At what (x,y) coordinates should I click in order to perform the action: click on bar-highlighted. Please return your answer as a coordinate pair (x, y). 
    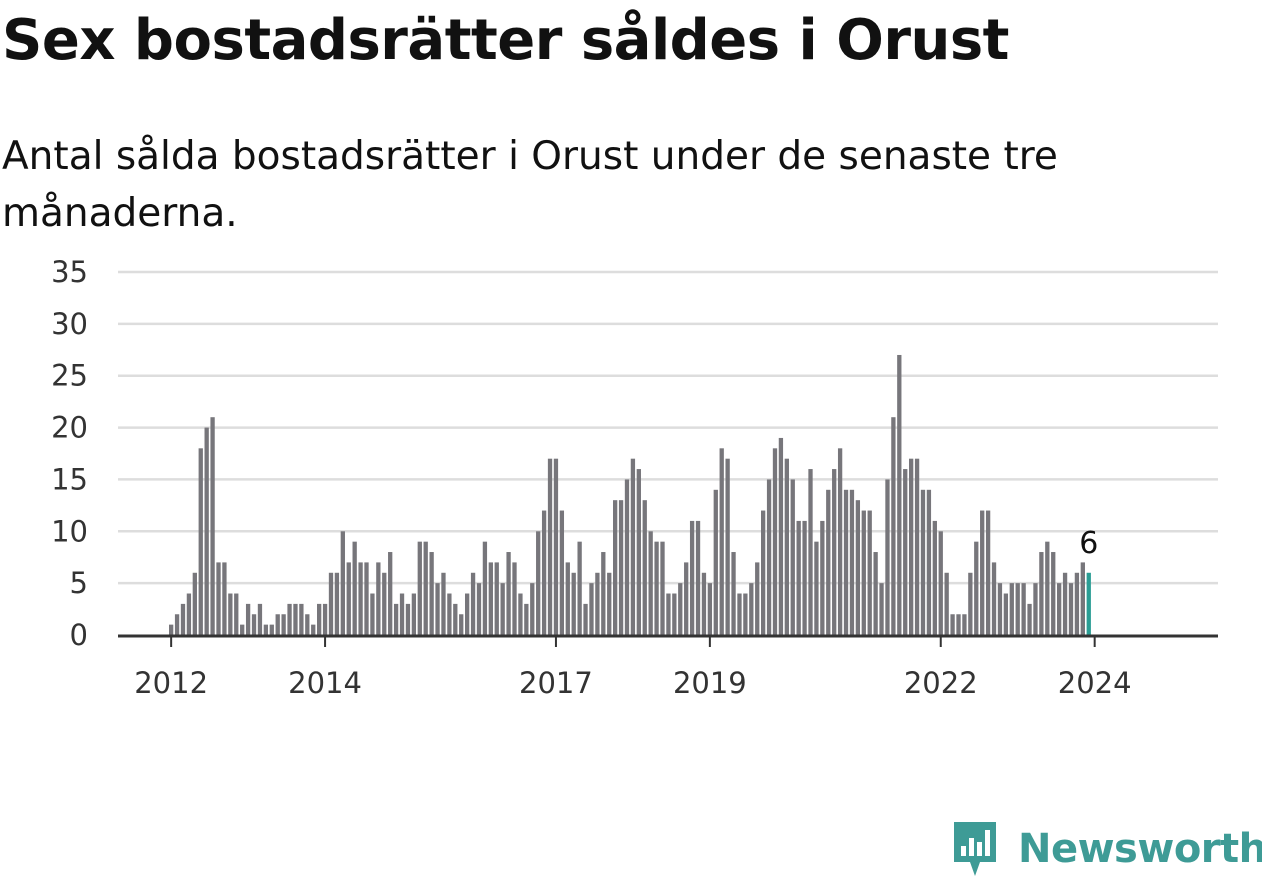
    Looking at the image, I should click on (1088, 603).